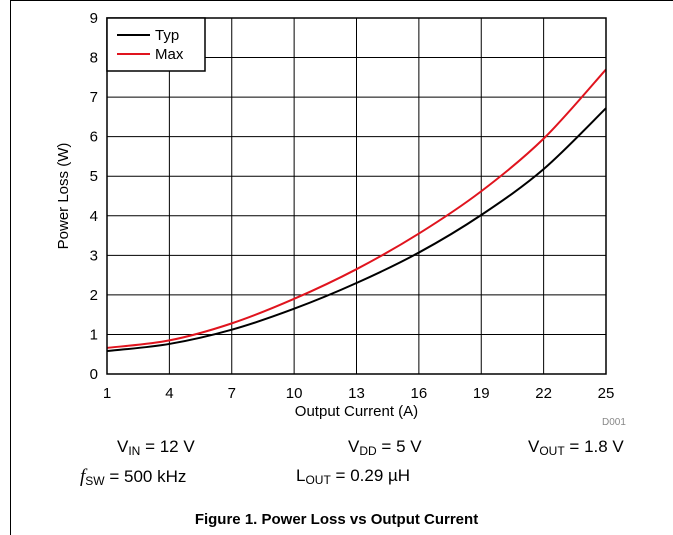 The width and height of the screenshot is (673, 535). I want to click on lout-symbol: L, so click(301, 475).